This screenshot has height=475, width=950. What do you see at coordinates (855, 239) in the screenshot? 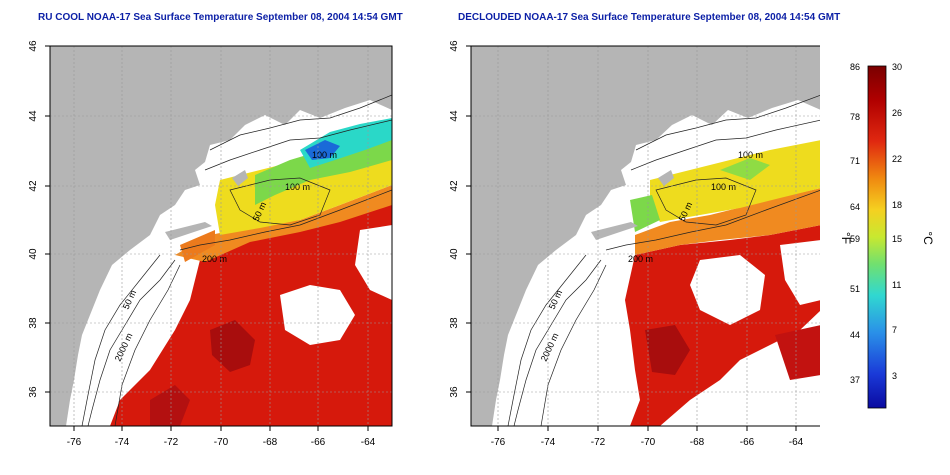
I see `fahrenheit-tick: 59` at bounding box center [855, 239].